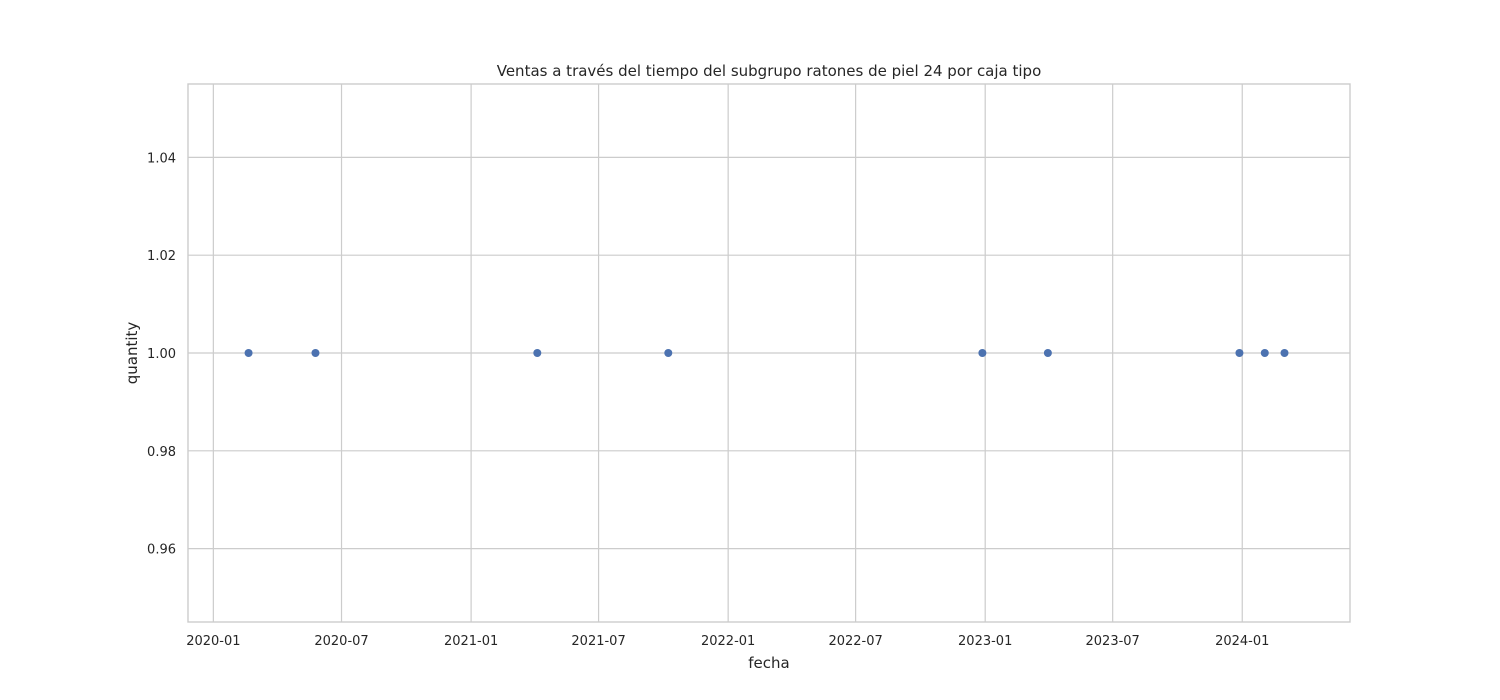 This screenshot has width=1500, height=700. Describe the element at coordinates (161, 158) in the screenshot. I see `y-tick-label: 1.04` at that location.